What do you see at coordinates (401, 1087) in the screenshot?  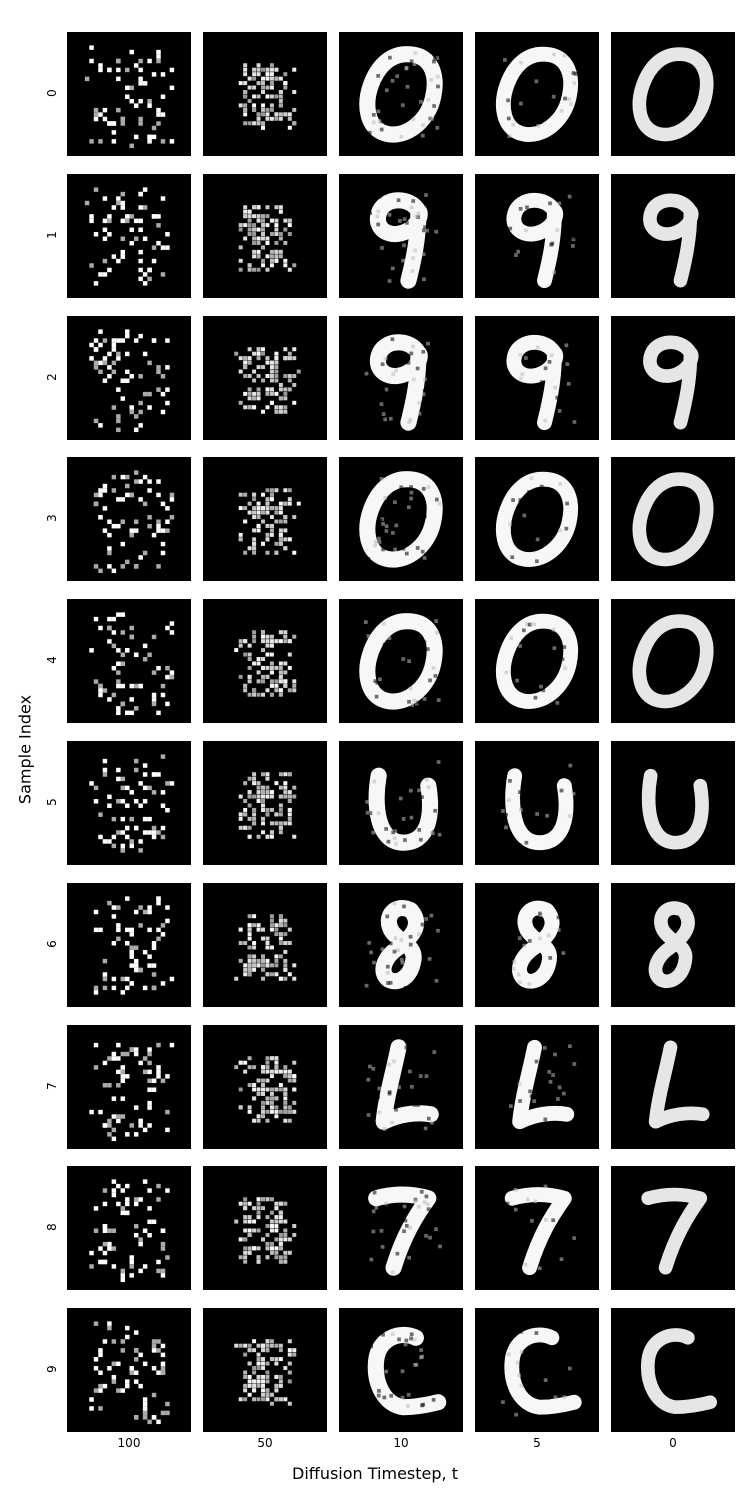 I see `sample-7-t10-image` at bounding box center [401, 1087].